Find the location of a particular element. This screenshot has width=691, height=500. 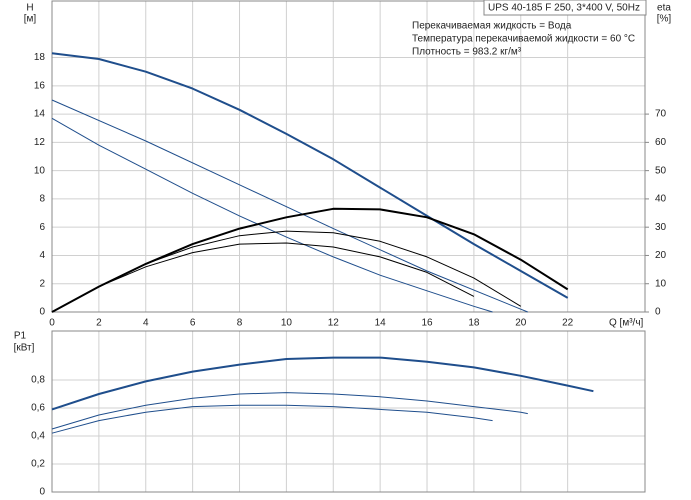

x-tick-label: 12 is located at coordinates (334, 323).